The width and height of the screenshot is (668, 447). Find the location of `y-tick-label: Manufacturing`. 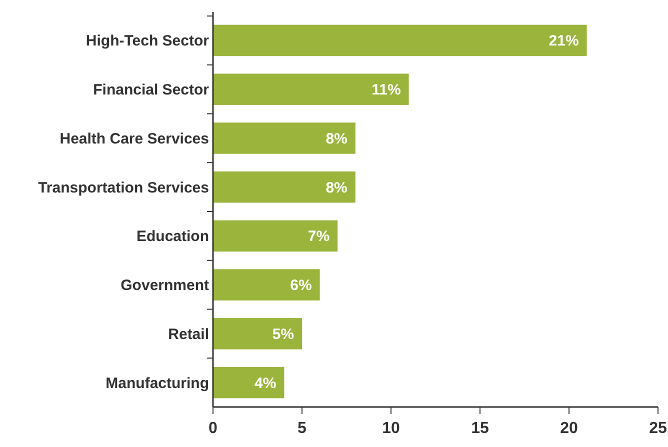

y-tick-label: Manufacturing is located at coordinates (157, 383).